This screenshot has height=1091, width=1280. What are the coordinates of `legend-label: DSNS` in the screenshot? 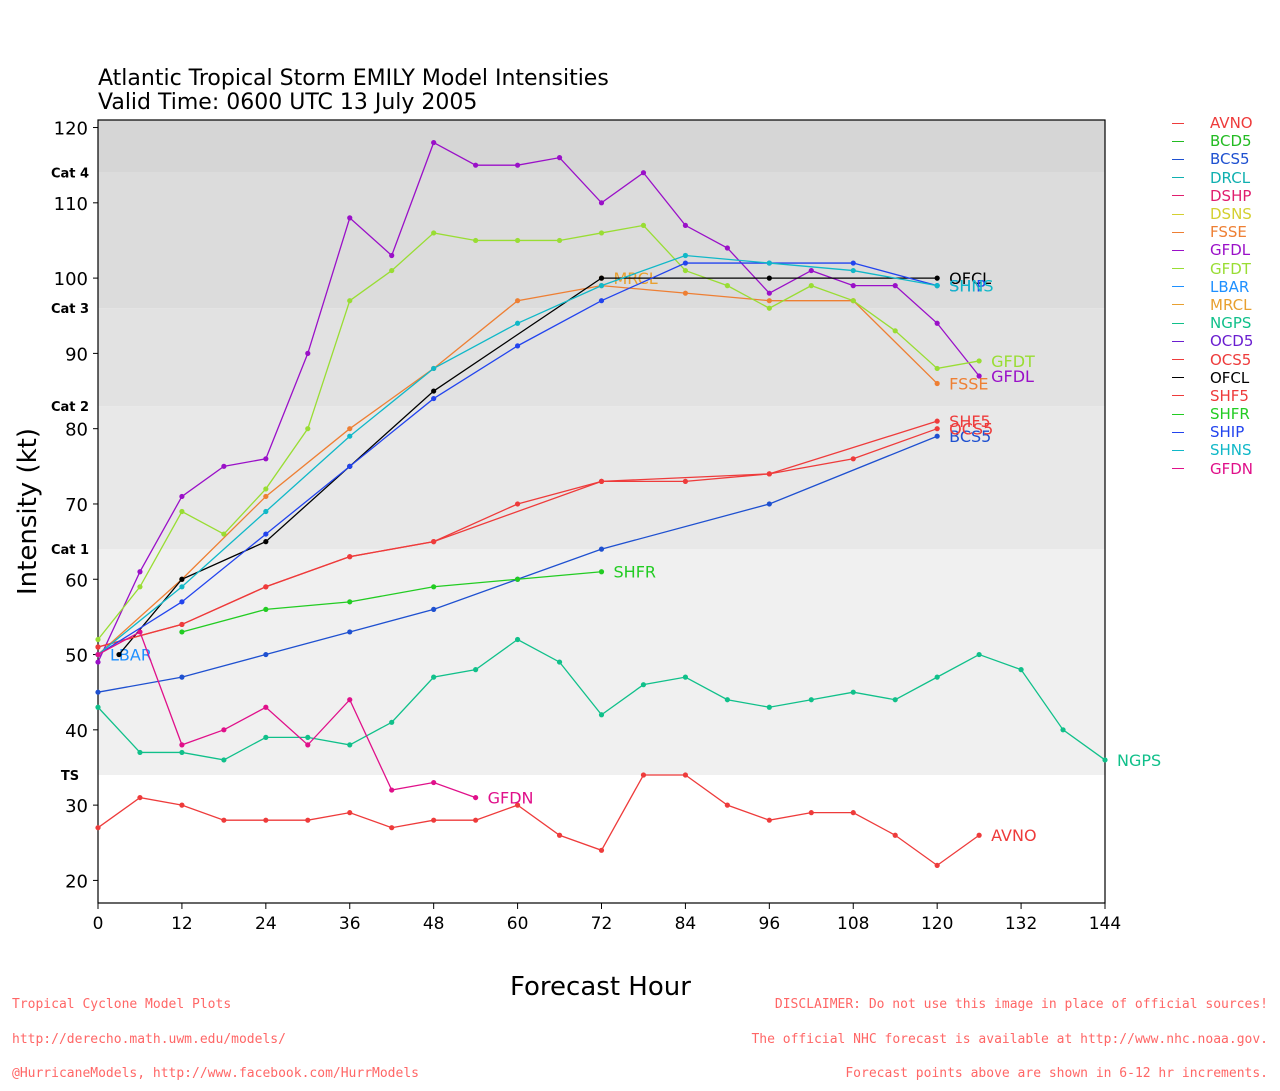 It's located at (1231, 214).